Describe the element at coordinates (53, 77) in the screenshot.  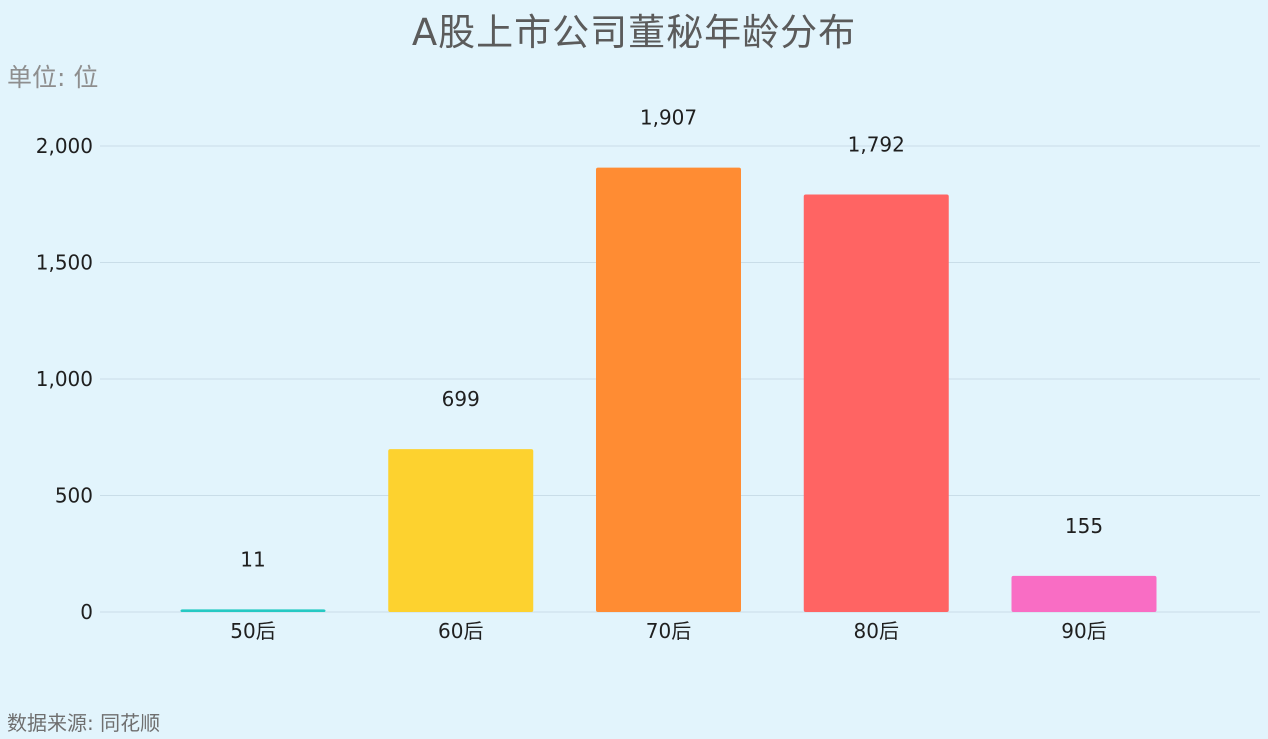
I see `unit-label: 单位: 位` at that location.